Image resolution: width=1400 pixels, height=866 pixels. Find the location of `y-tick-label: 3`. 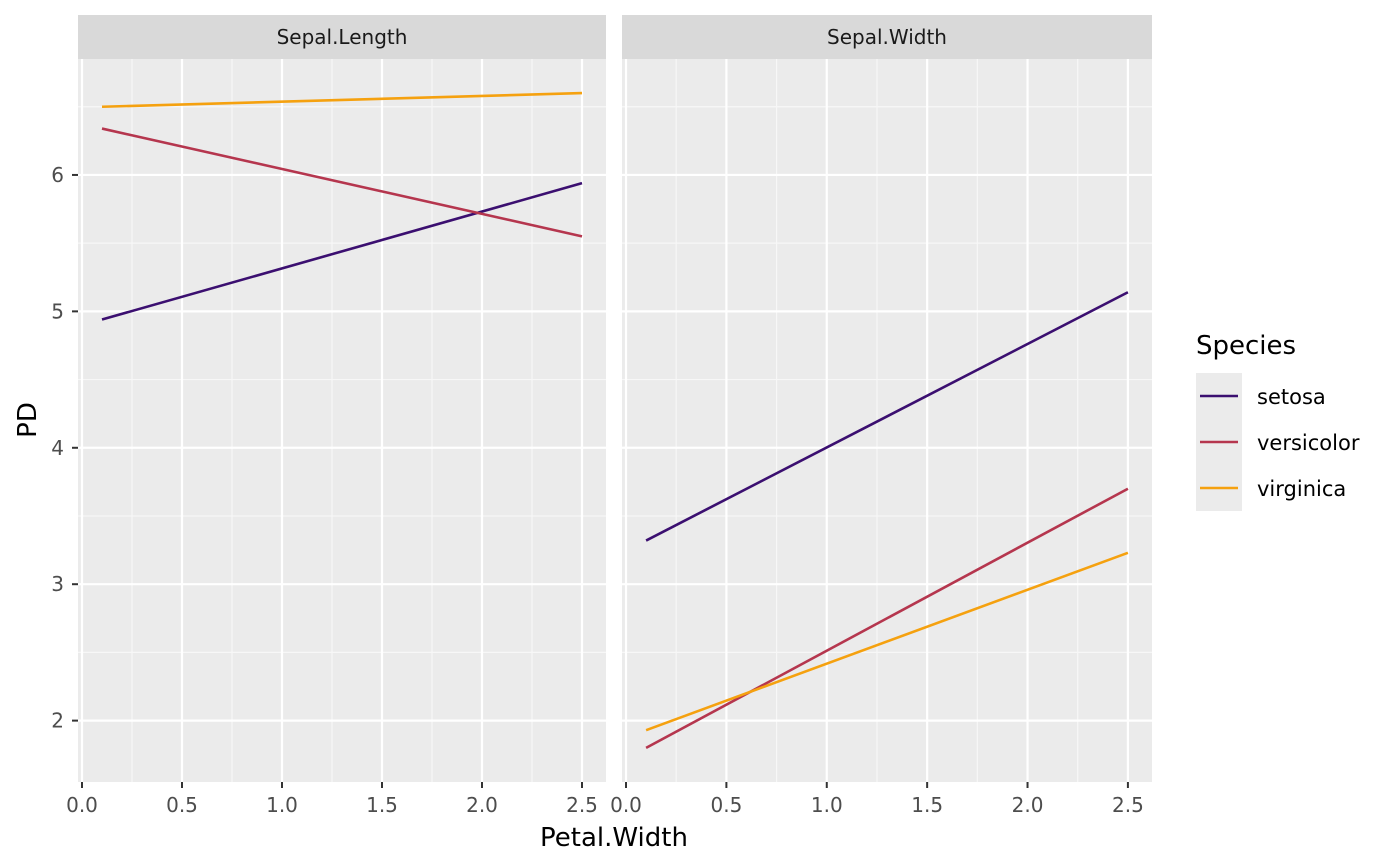

y-tick-label: 3 is located at coordinates (57, 584).